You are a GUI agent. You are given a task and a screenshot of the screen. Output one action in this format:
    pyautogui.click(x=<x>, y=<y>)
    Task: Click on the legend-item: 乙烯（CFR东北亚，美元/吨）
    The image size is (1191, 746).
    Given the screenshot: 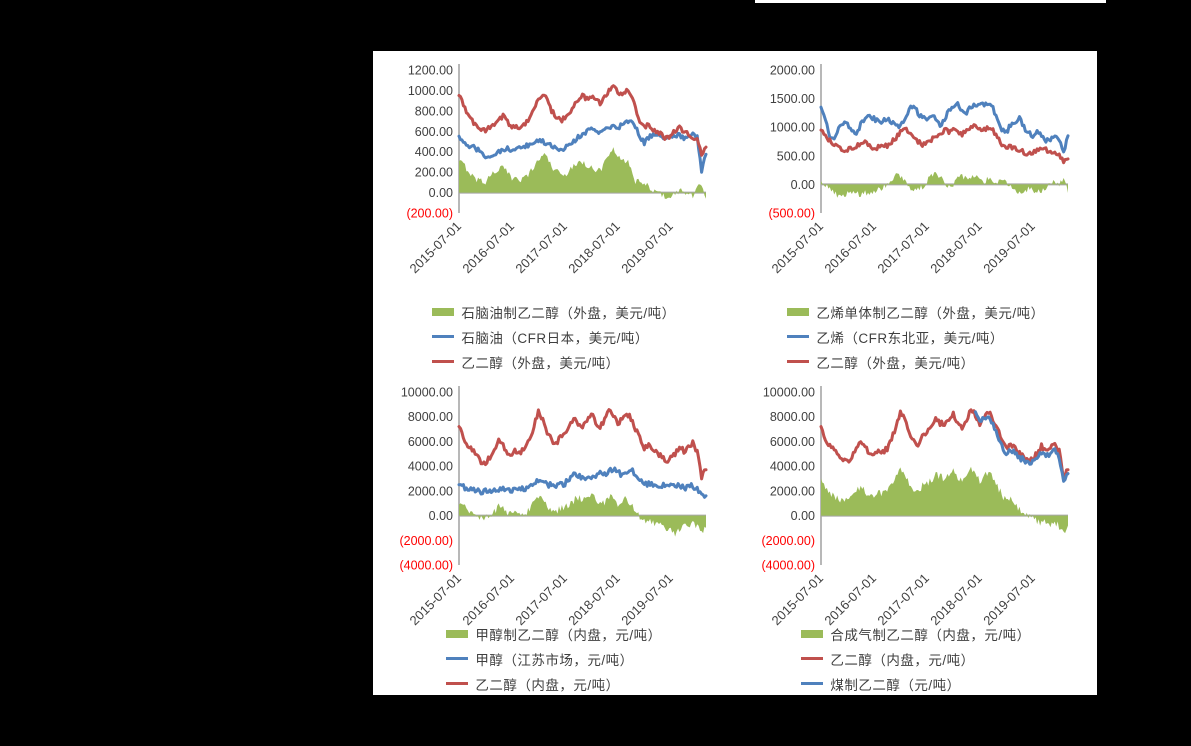 What is the action you would take?
    pyautogui.click(x=915, y=336)
    